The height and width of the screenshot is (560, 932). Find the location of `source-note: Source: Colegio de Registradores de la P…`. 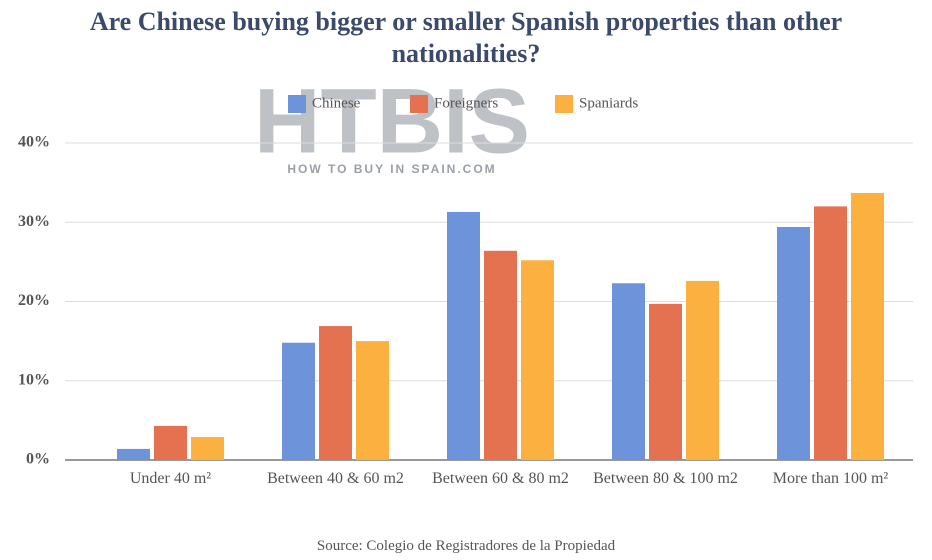

source-note: Source: Colegio de Registradores de la P… is located at coordinates (466, 546).